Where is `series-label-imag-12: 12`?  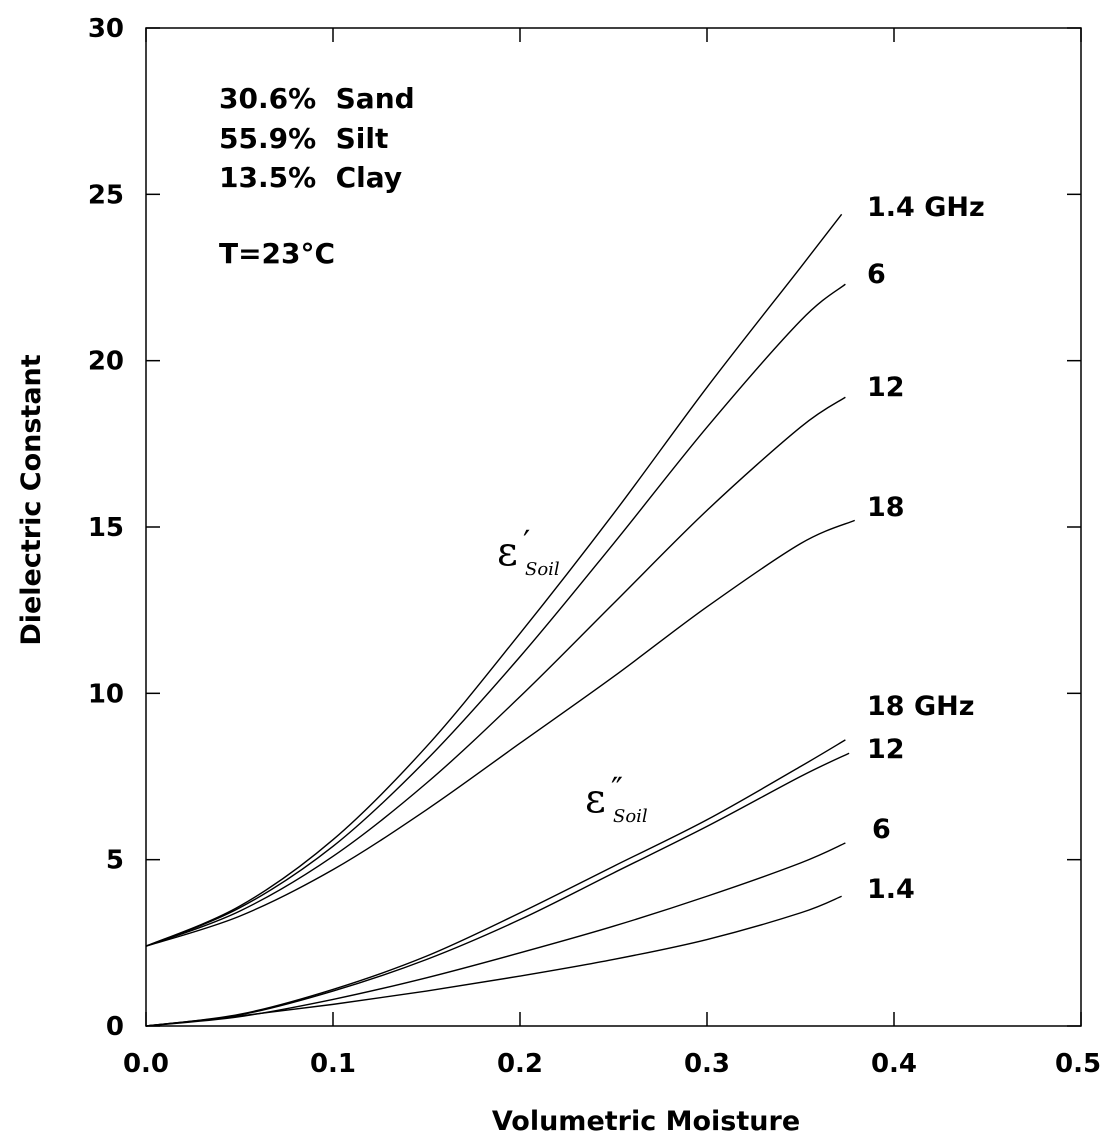
series-label-imag-12: 12 is located at coordinates (886, 749).